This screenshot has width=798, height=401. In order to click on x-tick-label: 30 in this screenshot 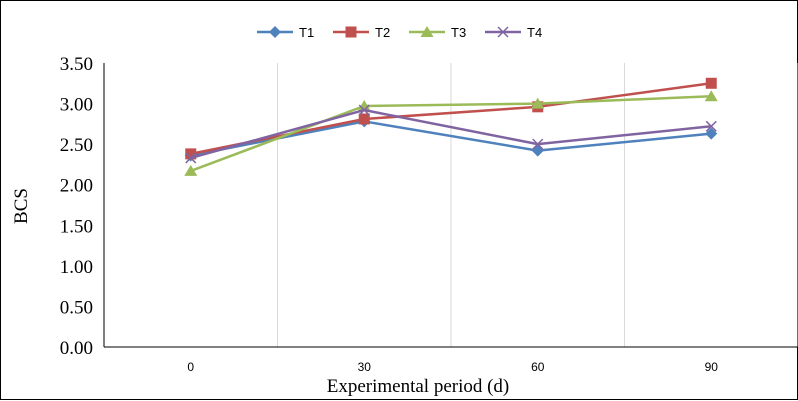, I will do `click(365, 367)`.